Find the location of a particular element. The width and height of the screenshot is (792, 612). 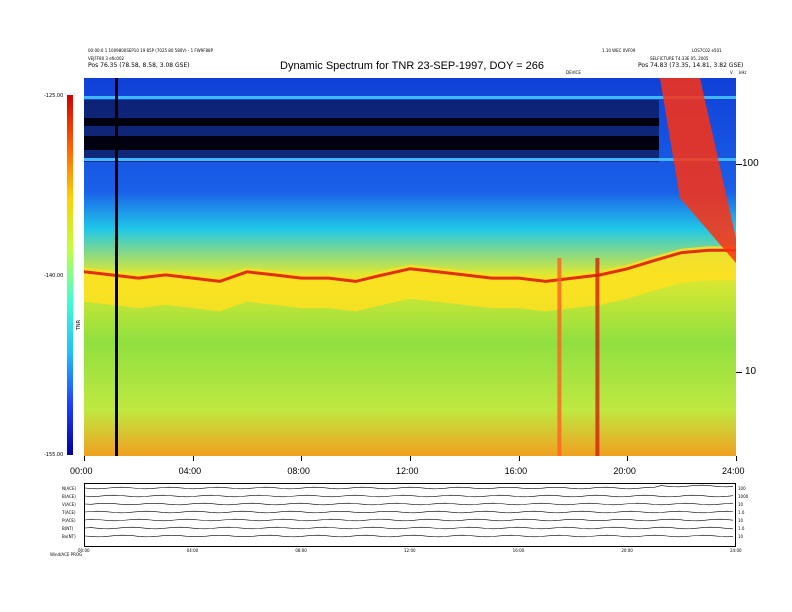

x-tick-label: 16:00 is located at coordinates (516, 471).